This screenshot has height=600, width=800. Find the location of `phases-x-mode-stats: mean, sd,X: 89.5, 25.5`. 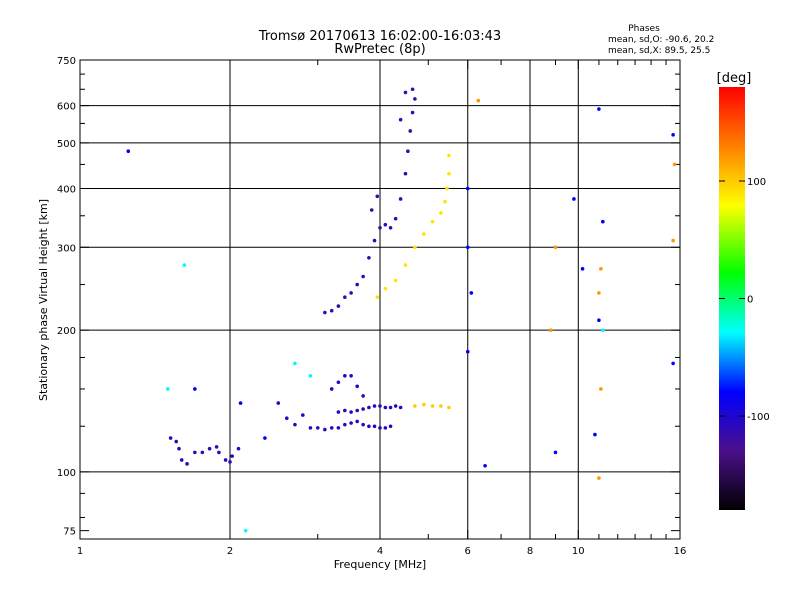

phases-x-mode-stats: mean, sd,X: 89.5, 25.5 is located at coordinates (659, 51).